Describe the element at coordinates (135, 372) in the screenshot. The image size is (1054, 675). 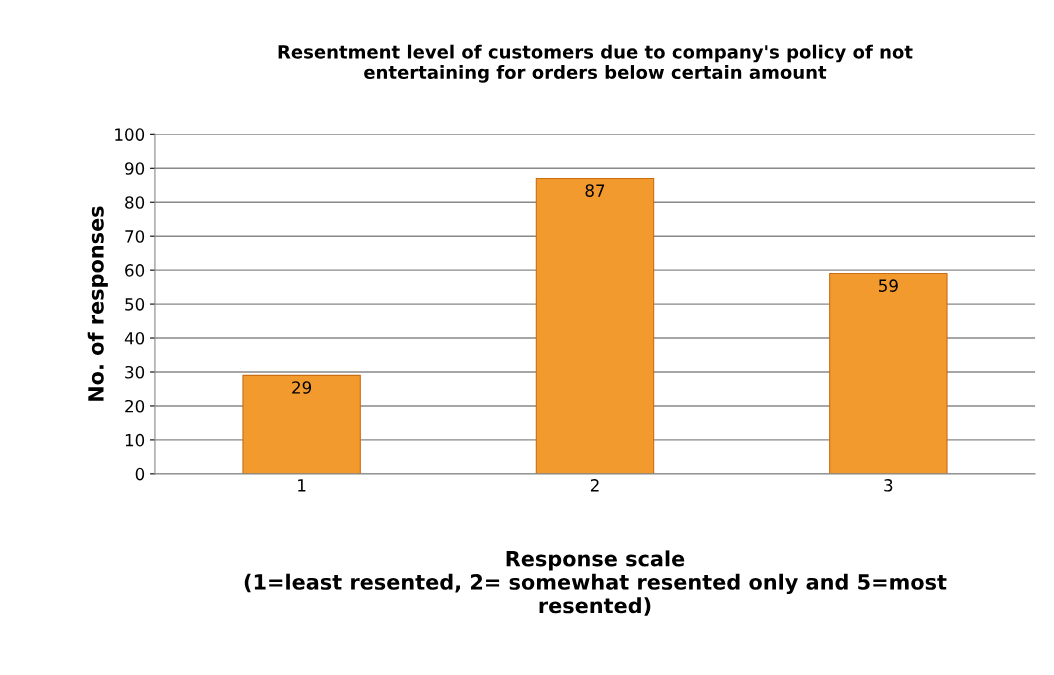
I see `y-tick-label: 30` at that location.